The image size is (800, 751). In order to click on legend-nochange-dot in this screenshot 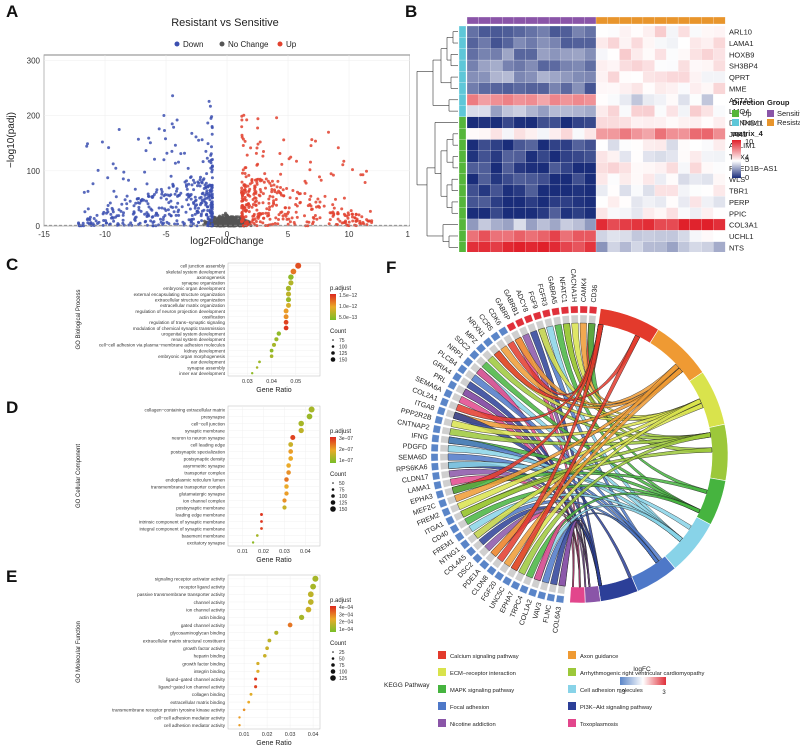, I will do `click(222, 44)`.